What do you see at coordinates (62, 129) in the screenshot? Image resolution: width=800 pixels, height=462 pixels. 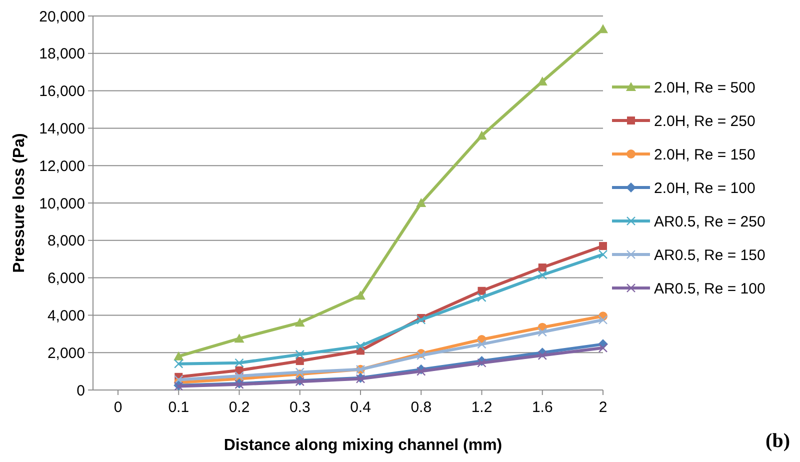 I see `y-tick-label: 14,000` at bounding box center [62, 129].